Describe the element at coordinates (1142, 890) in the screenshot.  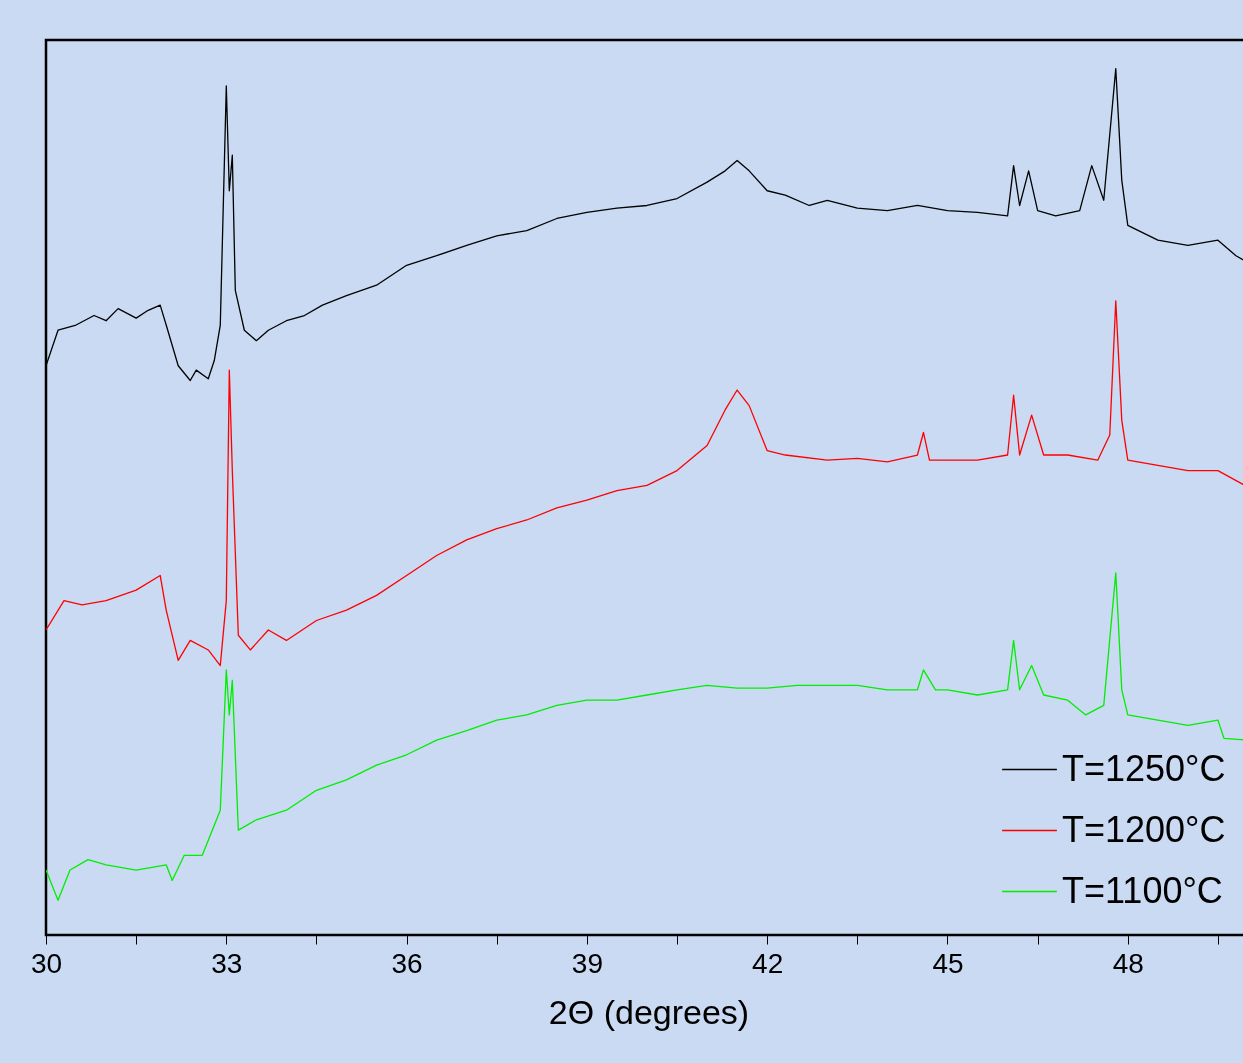
I see `legend-label: T=1100°C` at that location.